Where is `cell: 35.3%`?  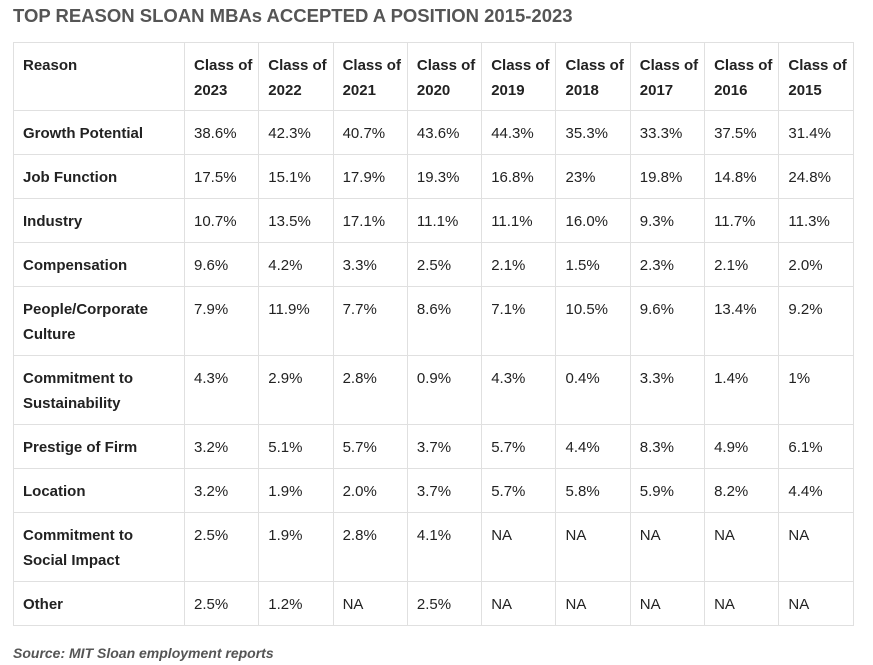
cell: 35.3% is located at coordinates (593, 132).